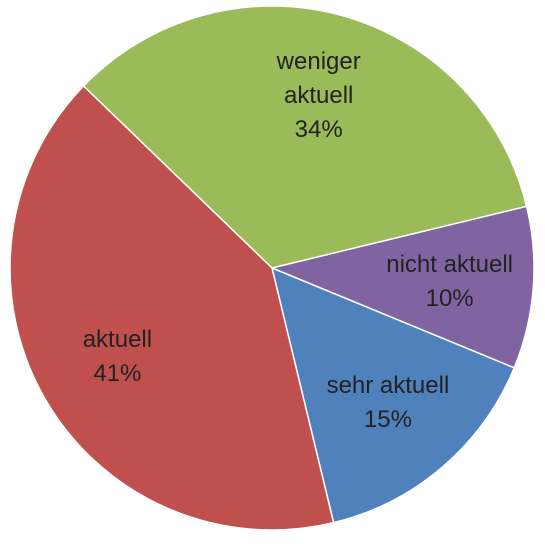 The height and width of the screenshot is (544, 545). Describe the element at coordinates (388, 403) in the screenshot. I see `slice-label: sehr aktuell 15%` at that location.